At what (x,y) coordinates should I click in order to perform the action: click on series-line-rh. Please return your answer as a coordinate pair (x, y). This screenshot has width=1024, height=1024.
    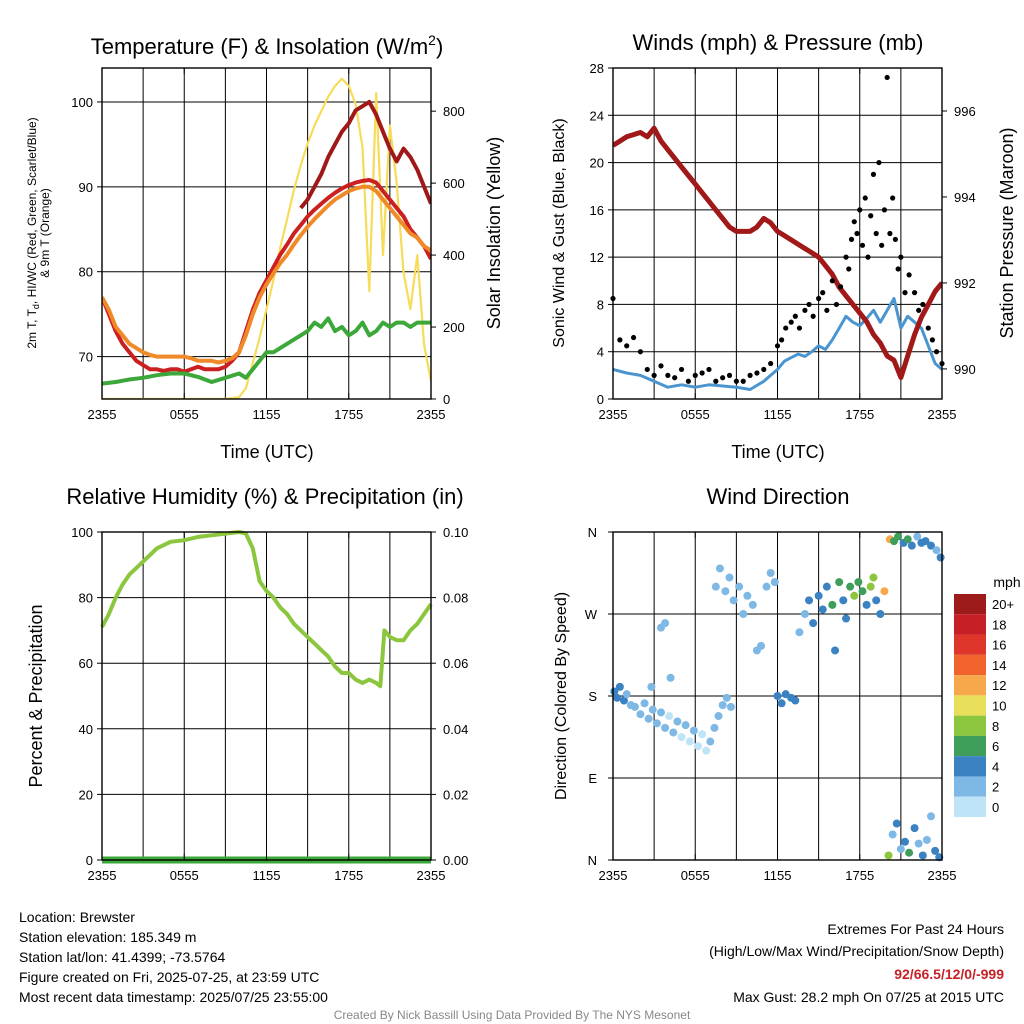
    Looking at the image, I should click on (266, 609).